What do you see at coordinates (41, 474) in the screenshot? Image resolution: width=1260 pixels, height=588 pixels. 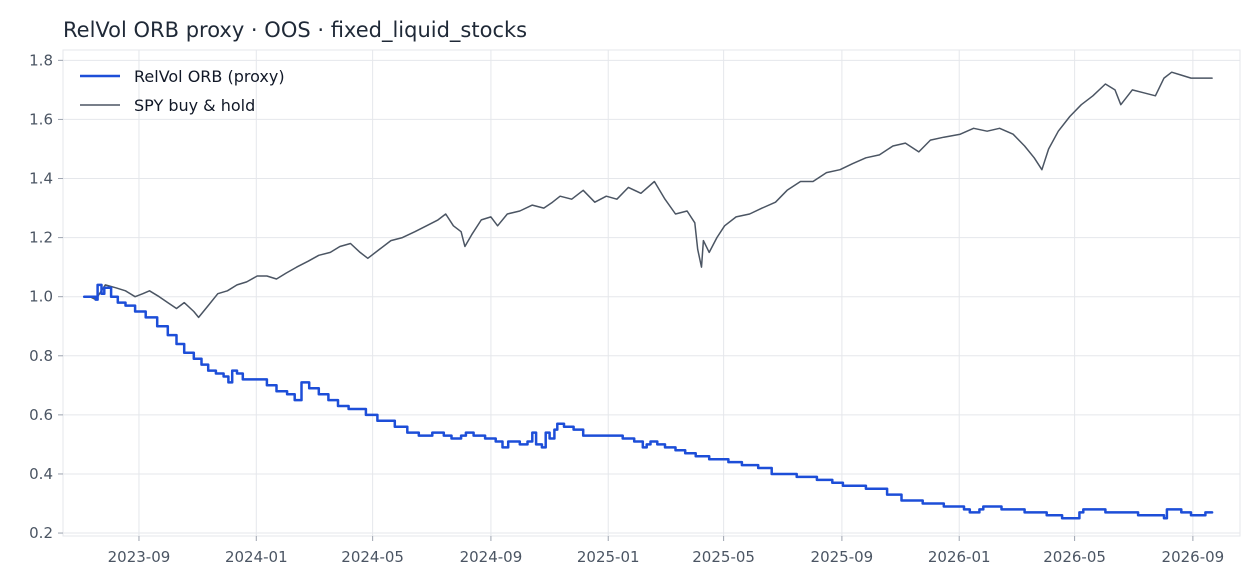 I see `y-tick-label: 0.4` at bounding box center [41, 474].